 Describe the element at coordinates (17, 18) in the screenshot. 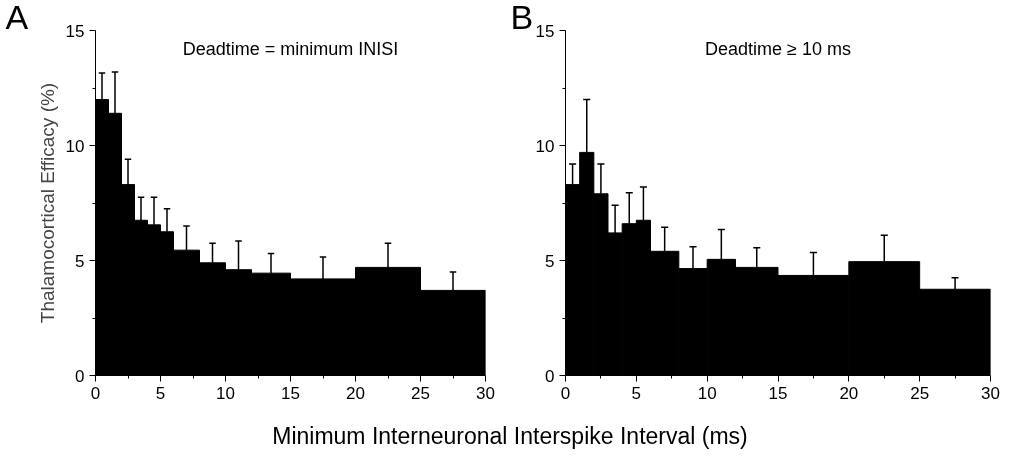

I see `text: A` at that location.